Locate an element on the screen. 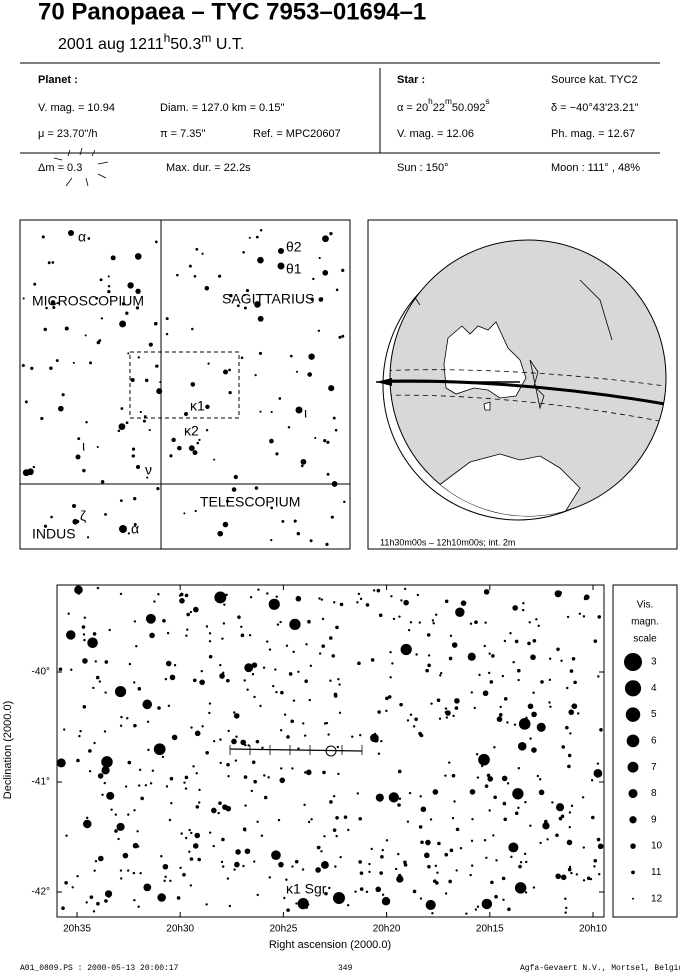 The width and height of the screenshot is (680, 973). scale-title: scale is located at coordinates (645, 639).